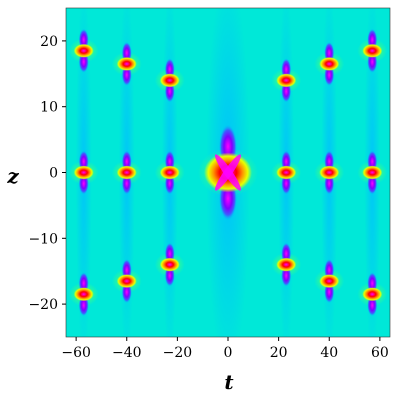 The height and width of the screenshot is (400, 400). Describe the element at coordinates (329, 353) in the screenshot. I see `x-tick-label: 40` at that location.